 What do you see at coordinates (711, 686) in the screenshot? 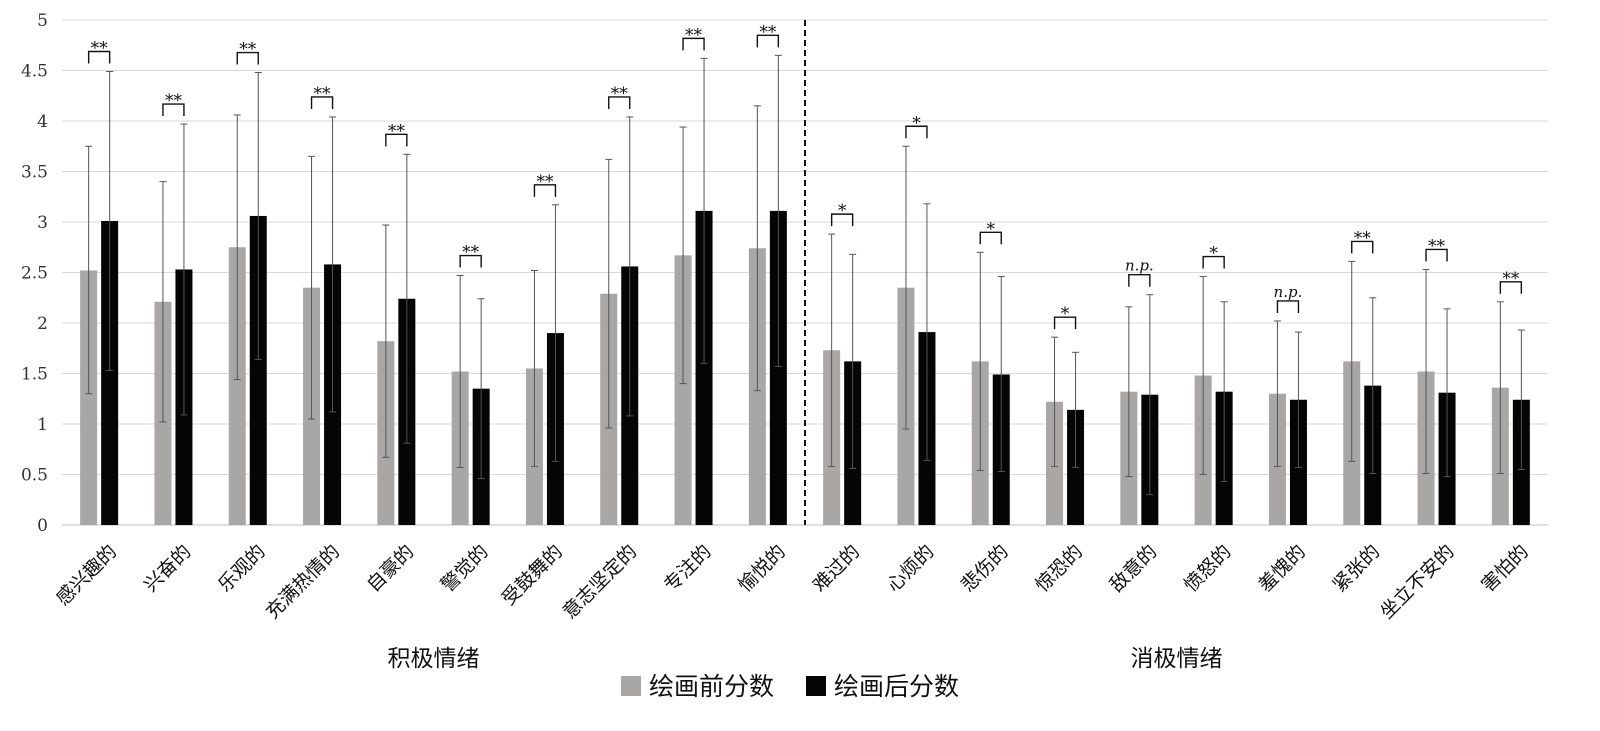
I see `legend-label: 绘画前分数` at bounding box center [711, 686].